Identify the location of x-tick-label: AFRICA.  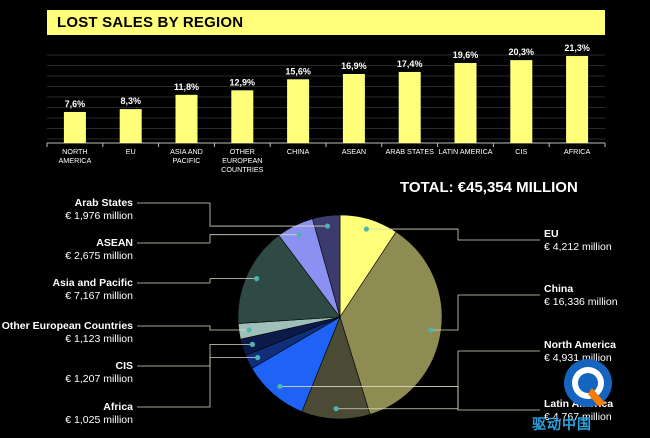
(577, 151).